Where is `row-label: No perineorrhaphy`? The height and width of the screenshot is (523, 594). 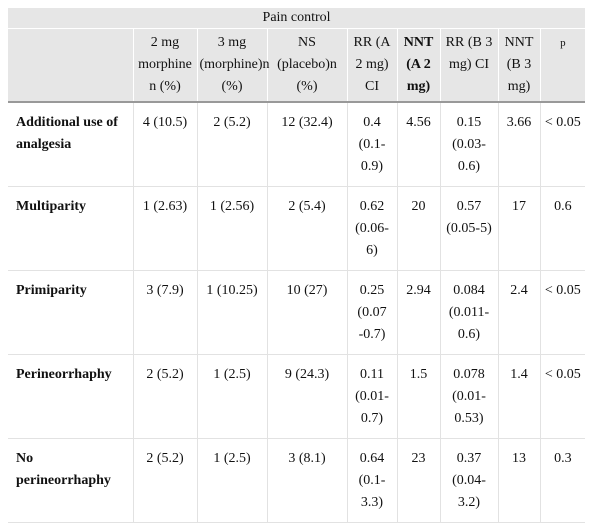
row-label: No perineorrhaphy is located at coordinates (70, 480).